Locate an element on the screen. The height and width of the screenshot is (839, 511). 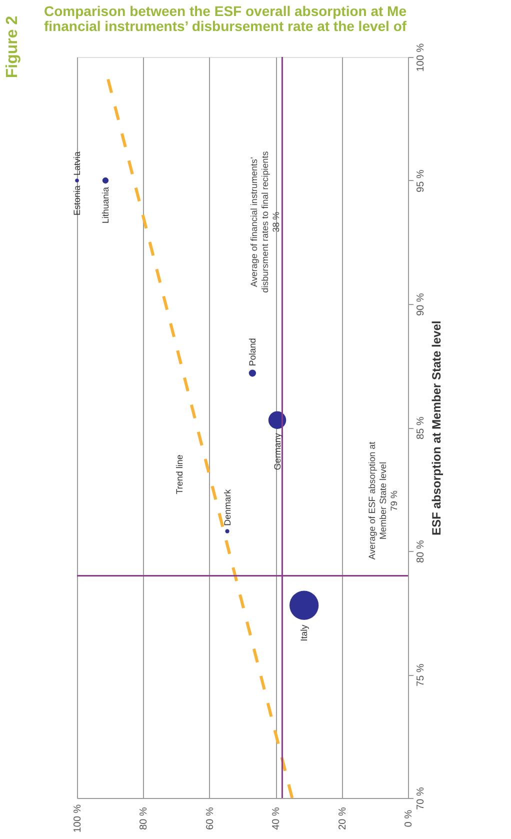
annotation: Italy is located at coordinates (304, 633).